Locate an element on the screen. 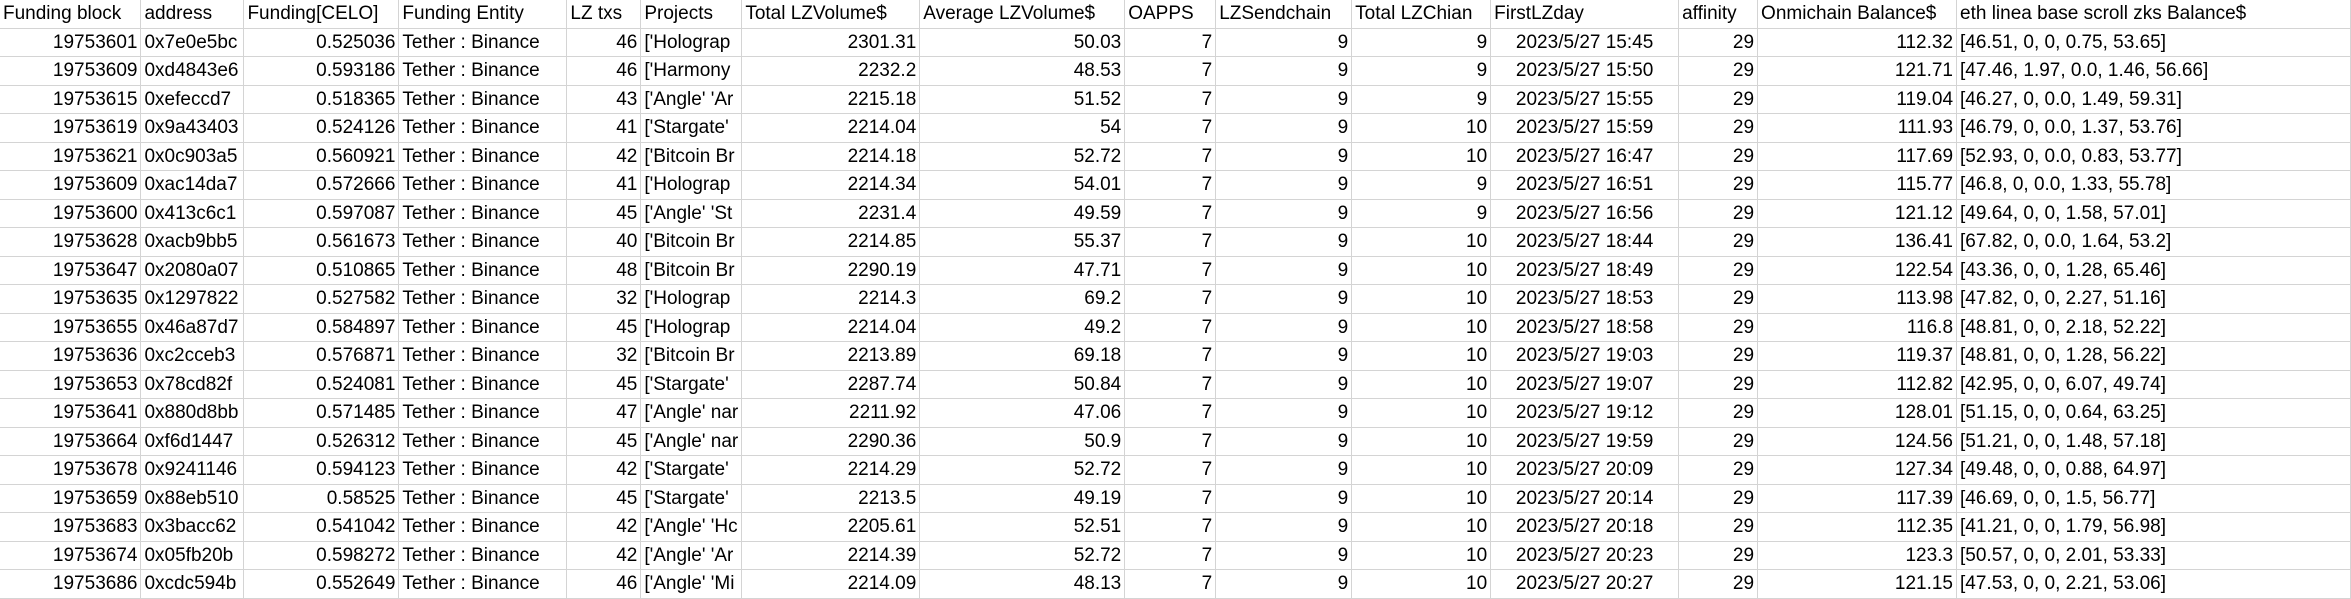 The height and width of the screenshot is (599, 2351). chain-balances-cell: [43.36, 0, 0, 1.28, 65.46] is located at coordinates (2153, 270).